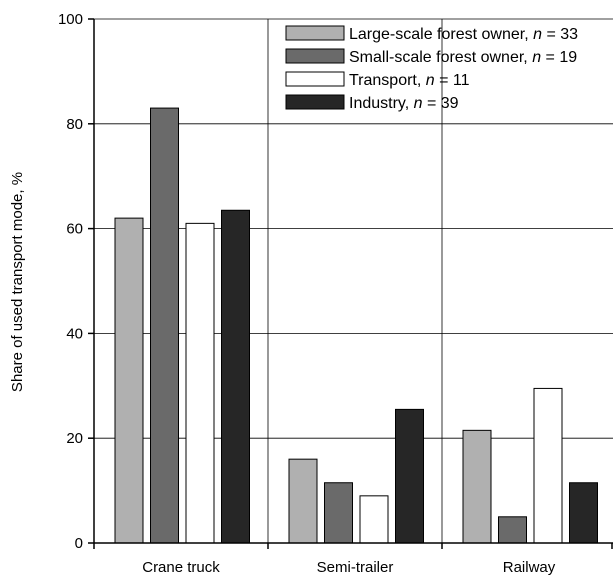  What do you see at coordinates (129, 380) in the screenshot?
I see `bar-large-scale-forest-owner-crane-truck` at bounding box center [129, 380].